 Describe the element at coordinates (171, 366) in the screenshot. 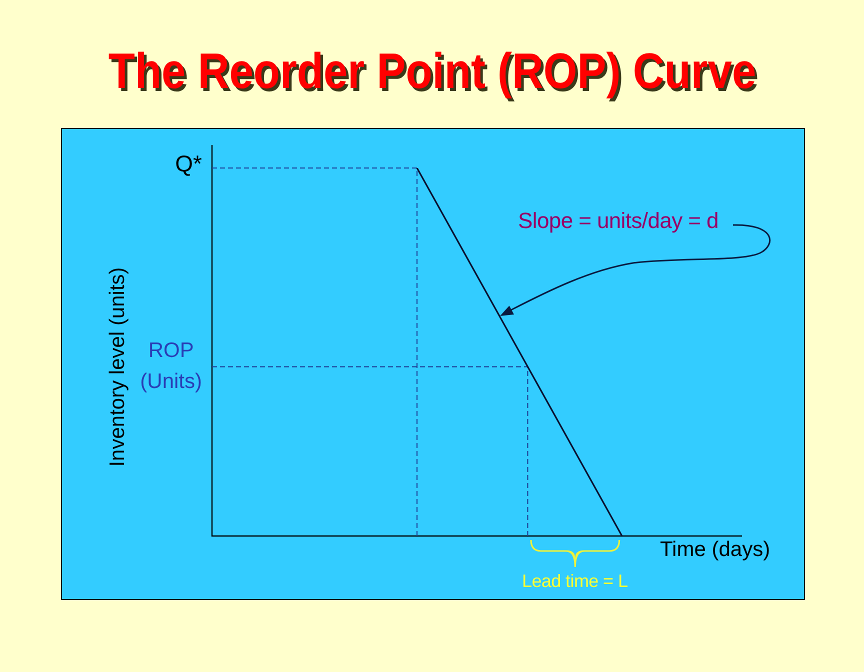

I see `ref-line-label: ROP (Units)` at that location.